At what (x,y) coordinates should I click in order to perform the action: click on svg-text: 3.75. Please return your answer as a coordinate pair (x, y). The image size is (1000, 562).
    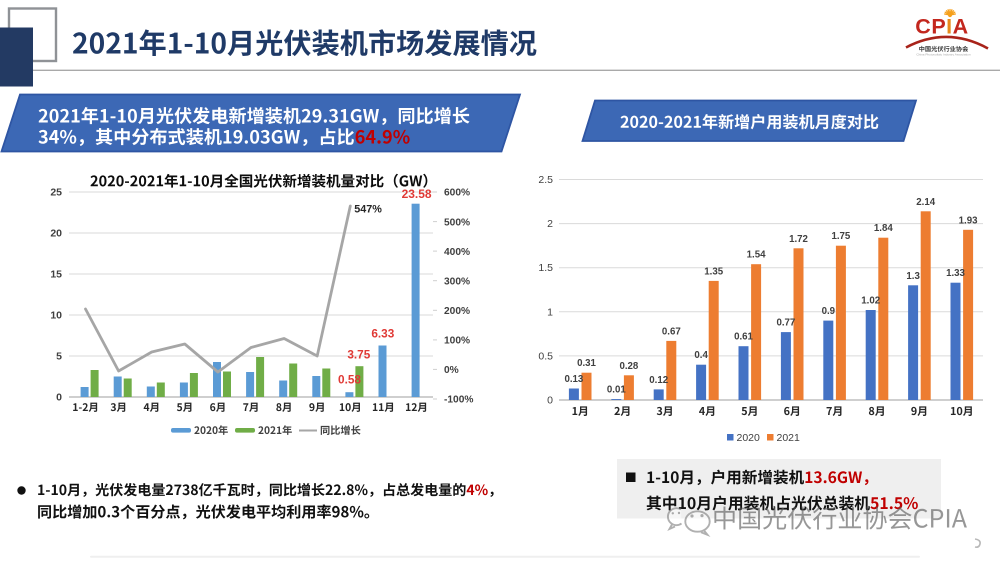
    Looking at the image, I should click on (358, 355).